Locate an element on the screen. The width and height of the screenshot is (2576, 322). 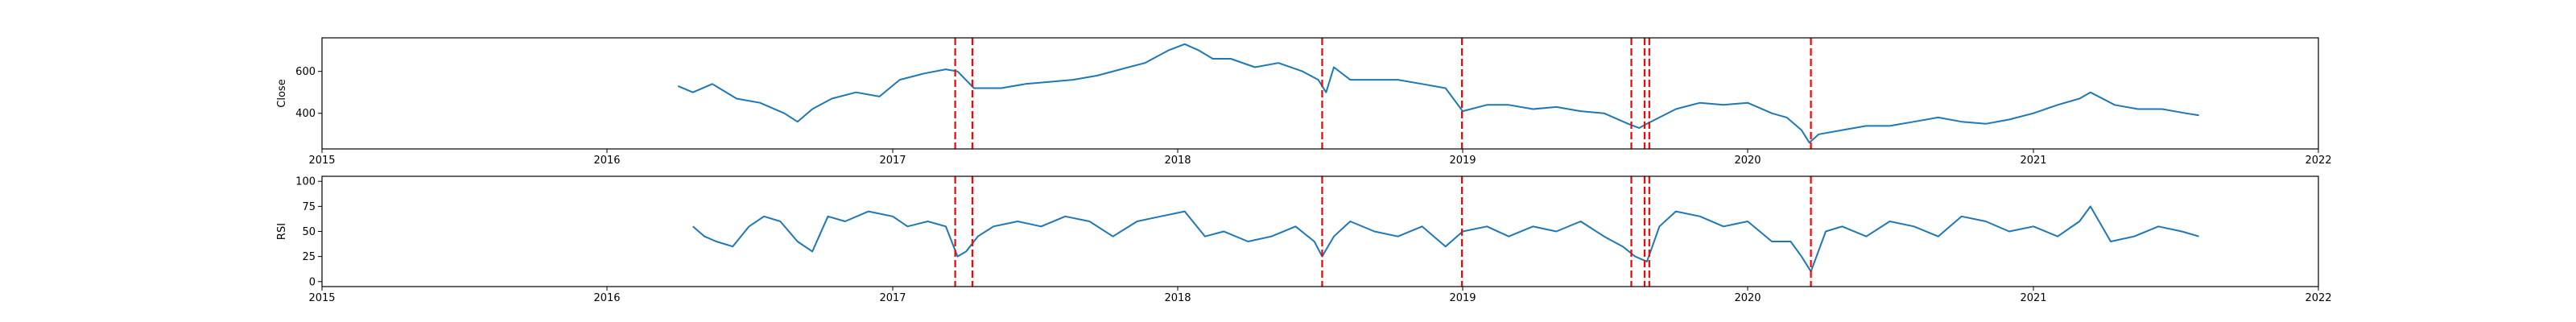
y-tick-label: 400 is located at coordinates (305, 114).